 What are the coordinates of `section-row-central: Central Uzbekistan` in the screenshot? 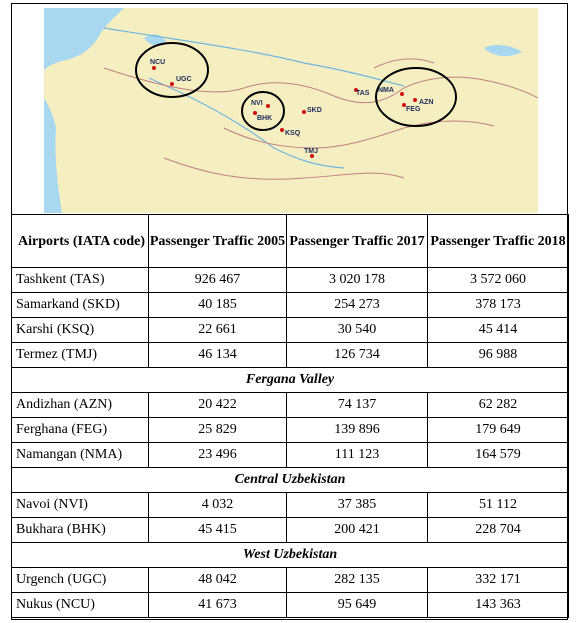 It's located at (290, 480).